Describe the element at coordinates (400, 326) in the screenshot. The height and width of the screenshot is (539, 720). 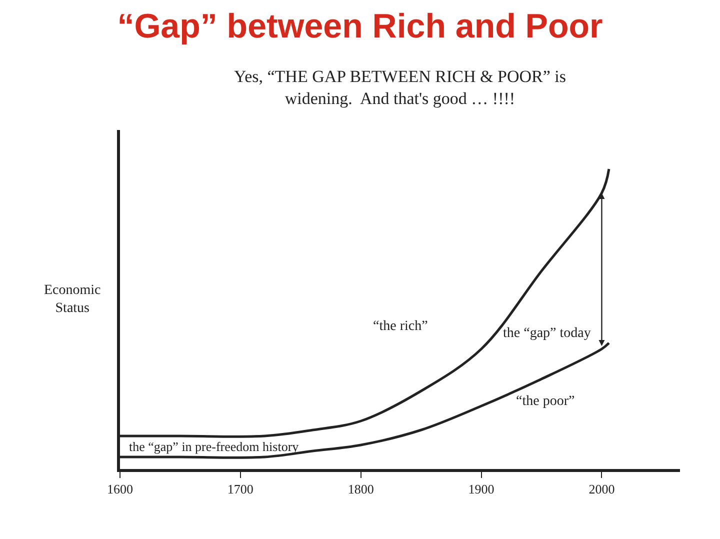
I see `annotation: “the rich”` at that location.